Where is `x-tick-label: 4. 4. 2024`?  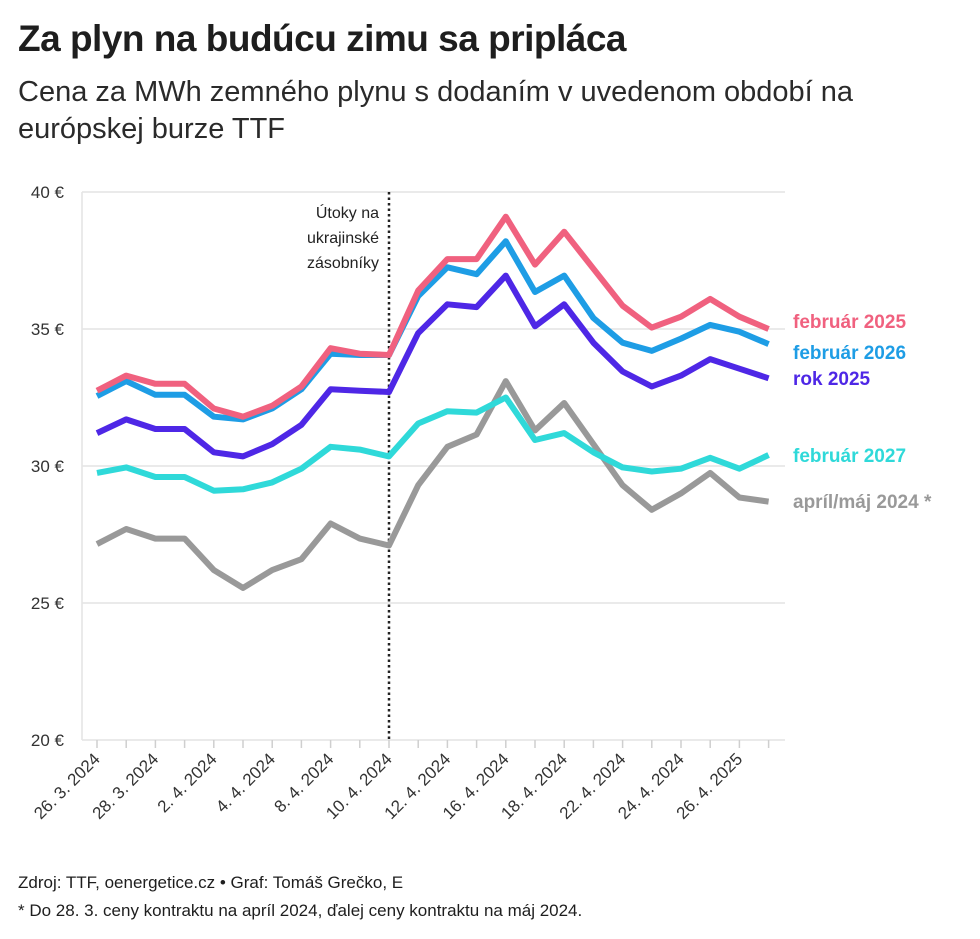 x-tick-label: 4. 4. 2024 is located at coordinates (245, 782).